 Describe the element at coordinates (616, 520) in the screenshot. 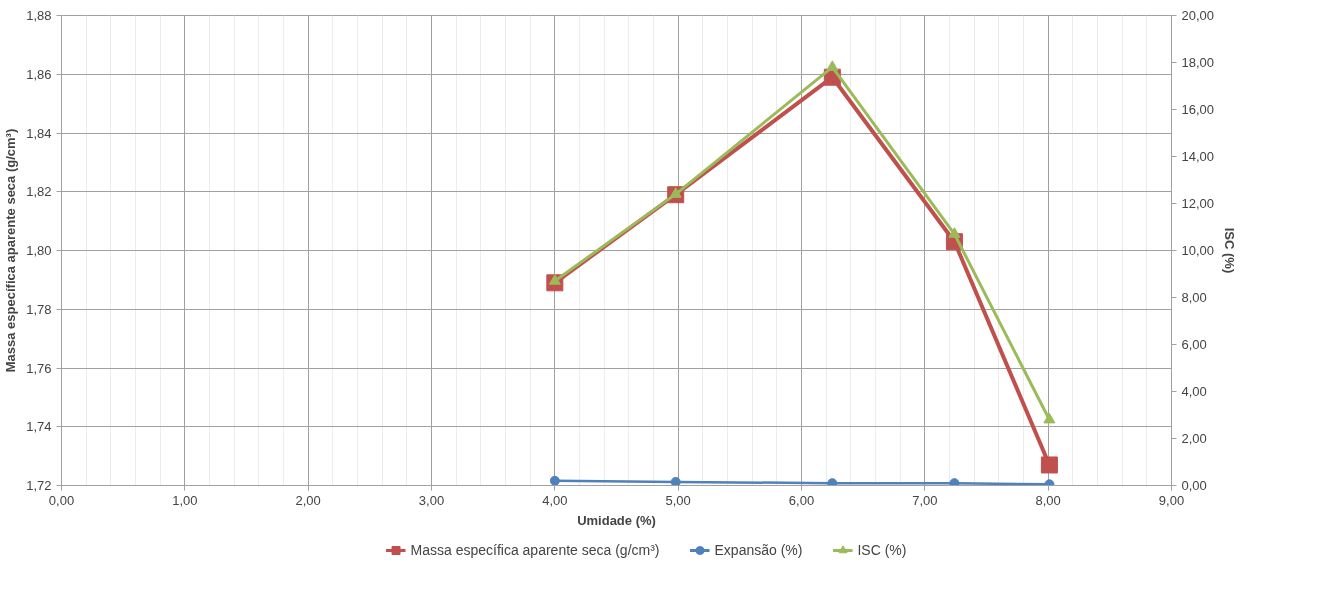

I see `x-axis-title: Umidade (%)` at that location.